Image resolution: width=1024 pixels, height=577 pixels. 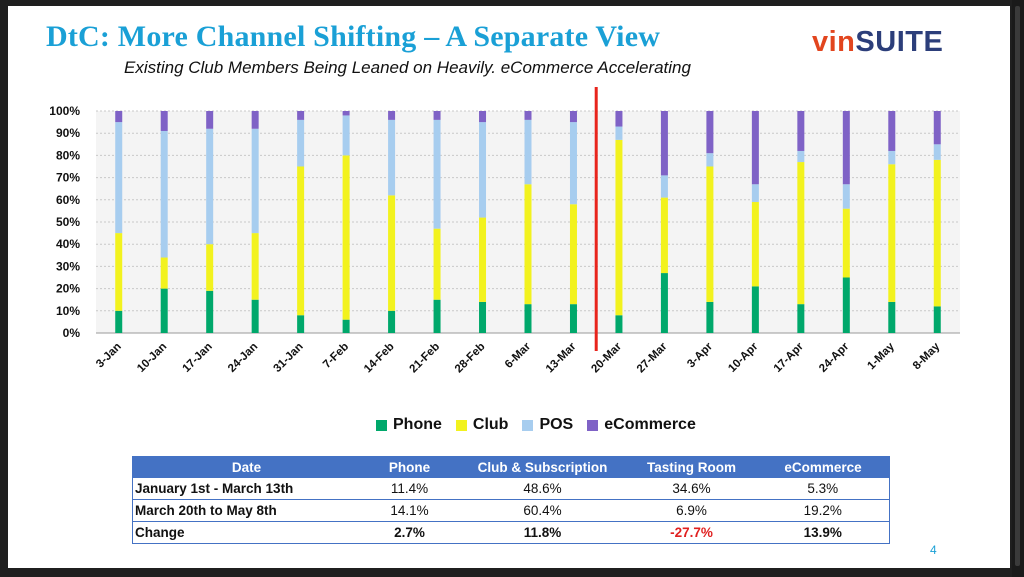 What do you see at coordinates (409, 488) in the screenshot?
I see `cell-phone: 11.4%` at bounding box center [409, 488].